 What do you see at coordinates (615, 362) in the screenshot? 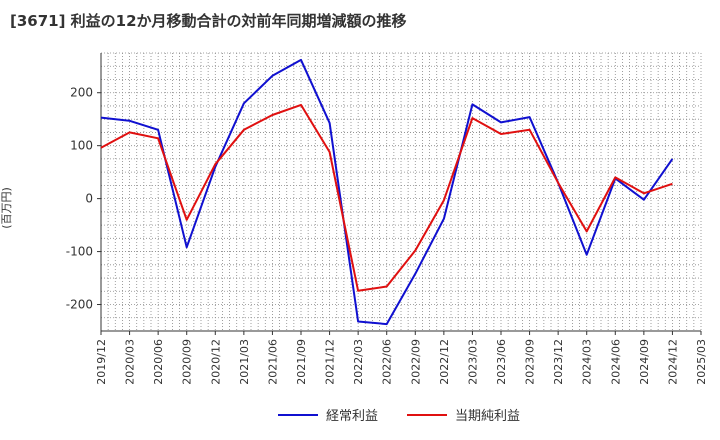
I see `x-tick-label: 2024/06` at bounding box center [615, 362].